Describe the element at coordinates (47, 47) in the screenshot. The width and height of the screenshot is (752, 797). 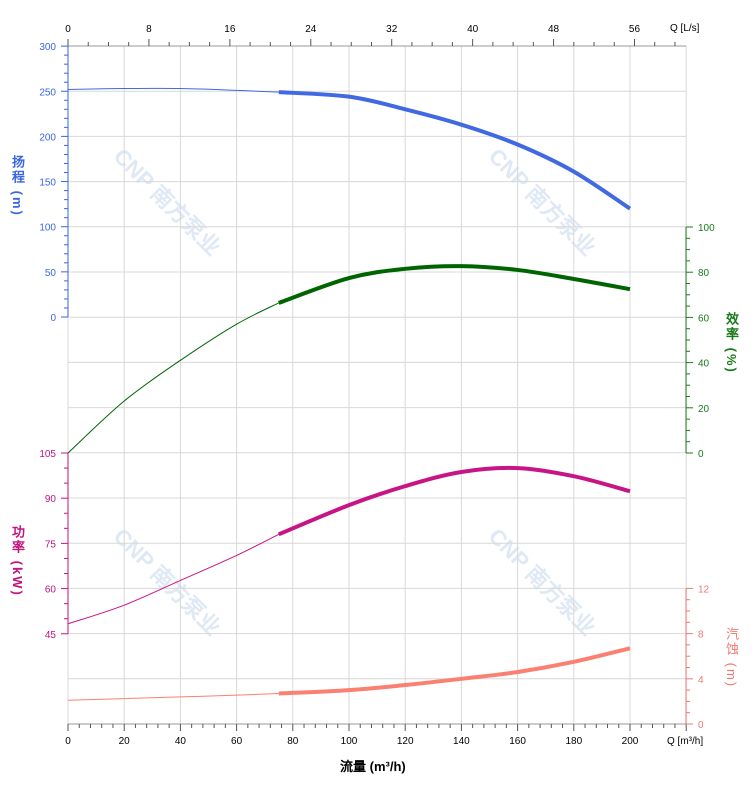
I see `axis-tick-label: 300` at that location.